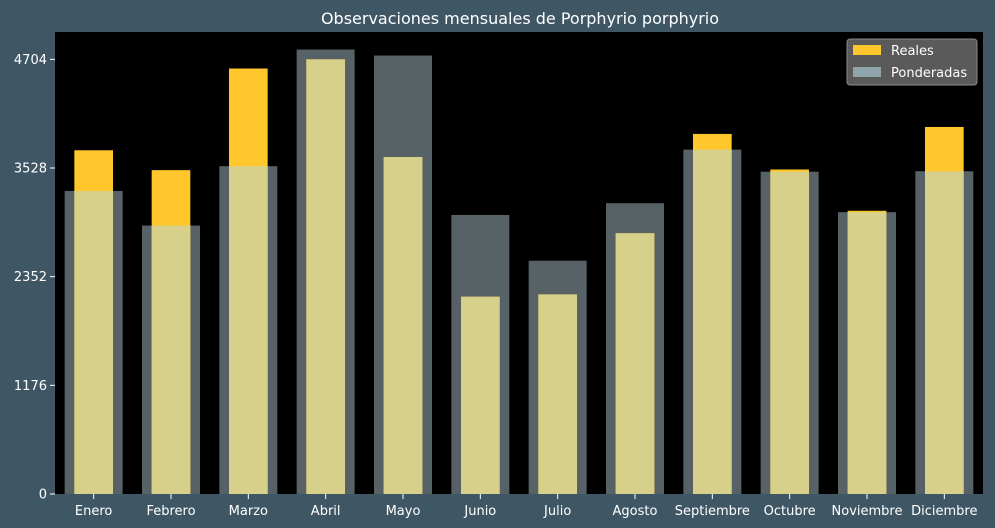 The height and width of the screenshot is (528, 995). Describe the element at coordinates (712, 322) in the screenshot. I see `bar-overlap-septiembre` at that location.